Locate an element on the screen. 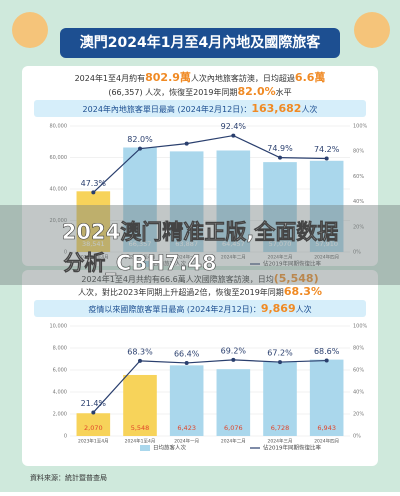  bar-label: 57,910 is located at coordinates (326, 244).